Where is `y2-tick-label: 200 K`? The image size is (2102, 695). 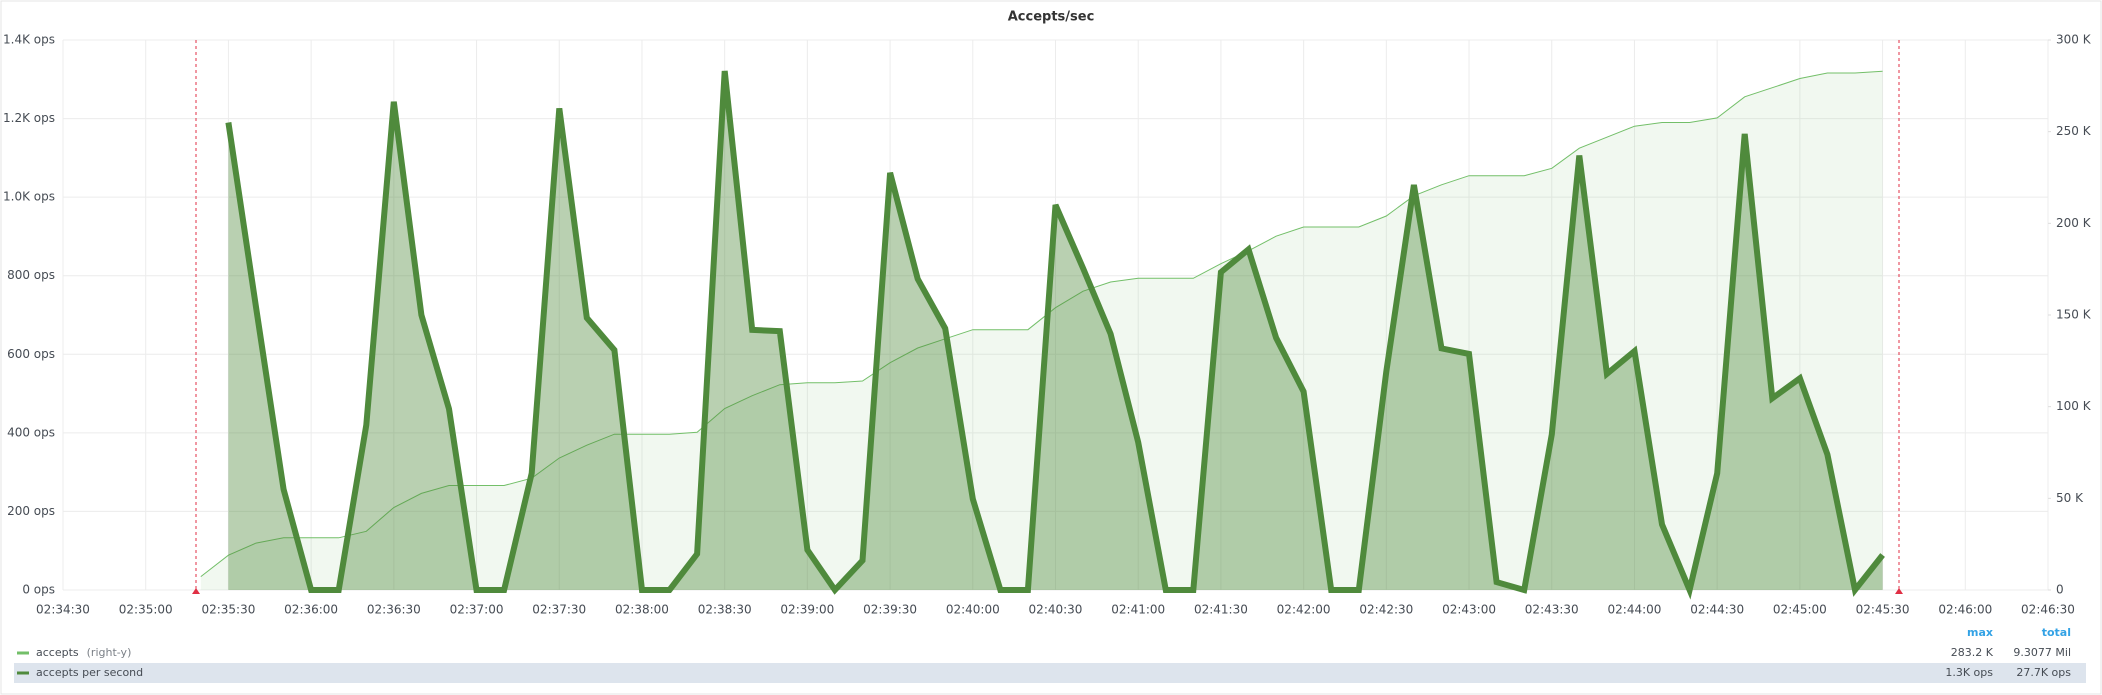 y2-tick-label: 200 K is located at coordinates (2074, 223).